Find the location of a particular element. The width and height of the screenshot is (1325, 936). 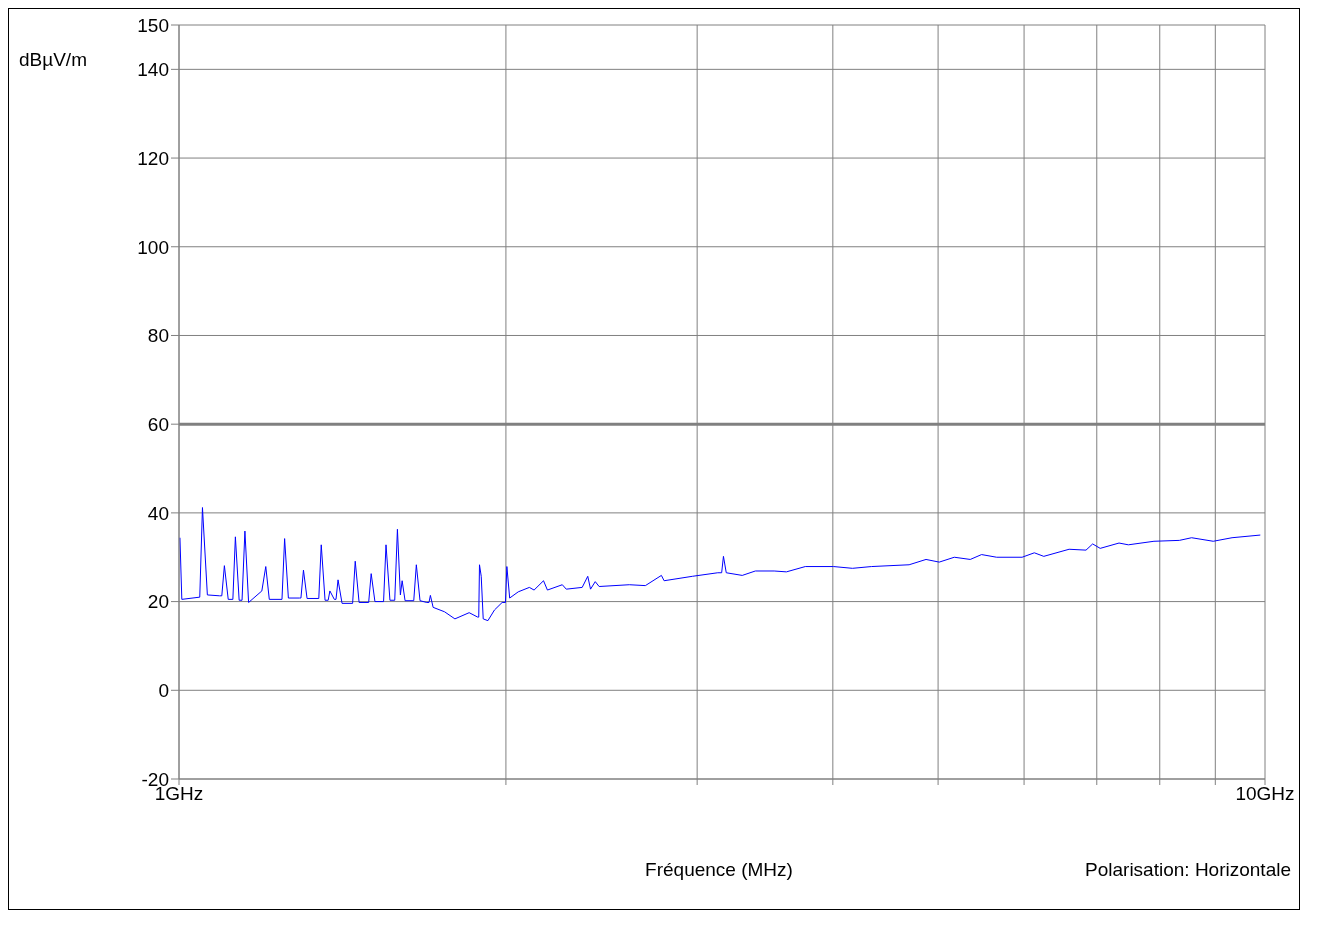

y-tick-label: 40 is located at coordinates (158, 513).